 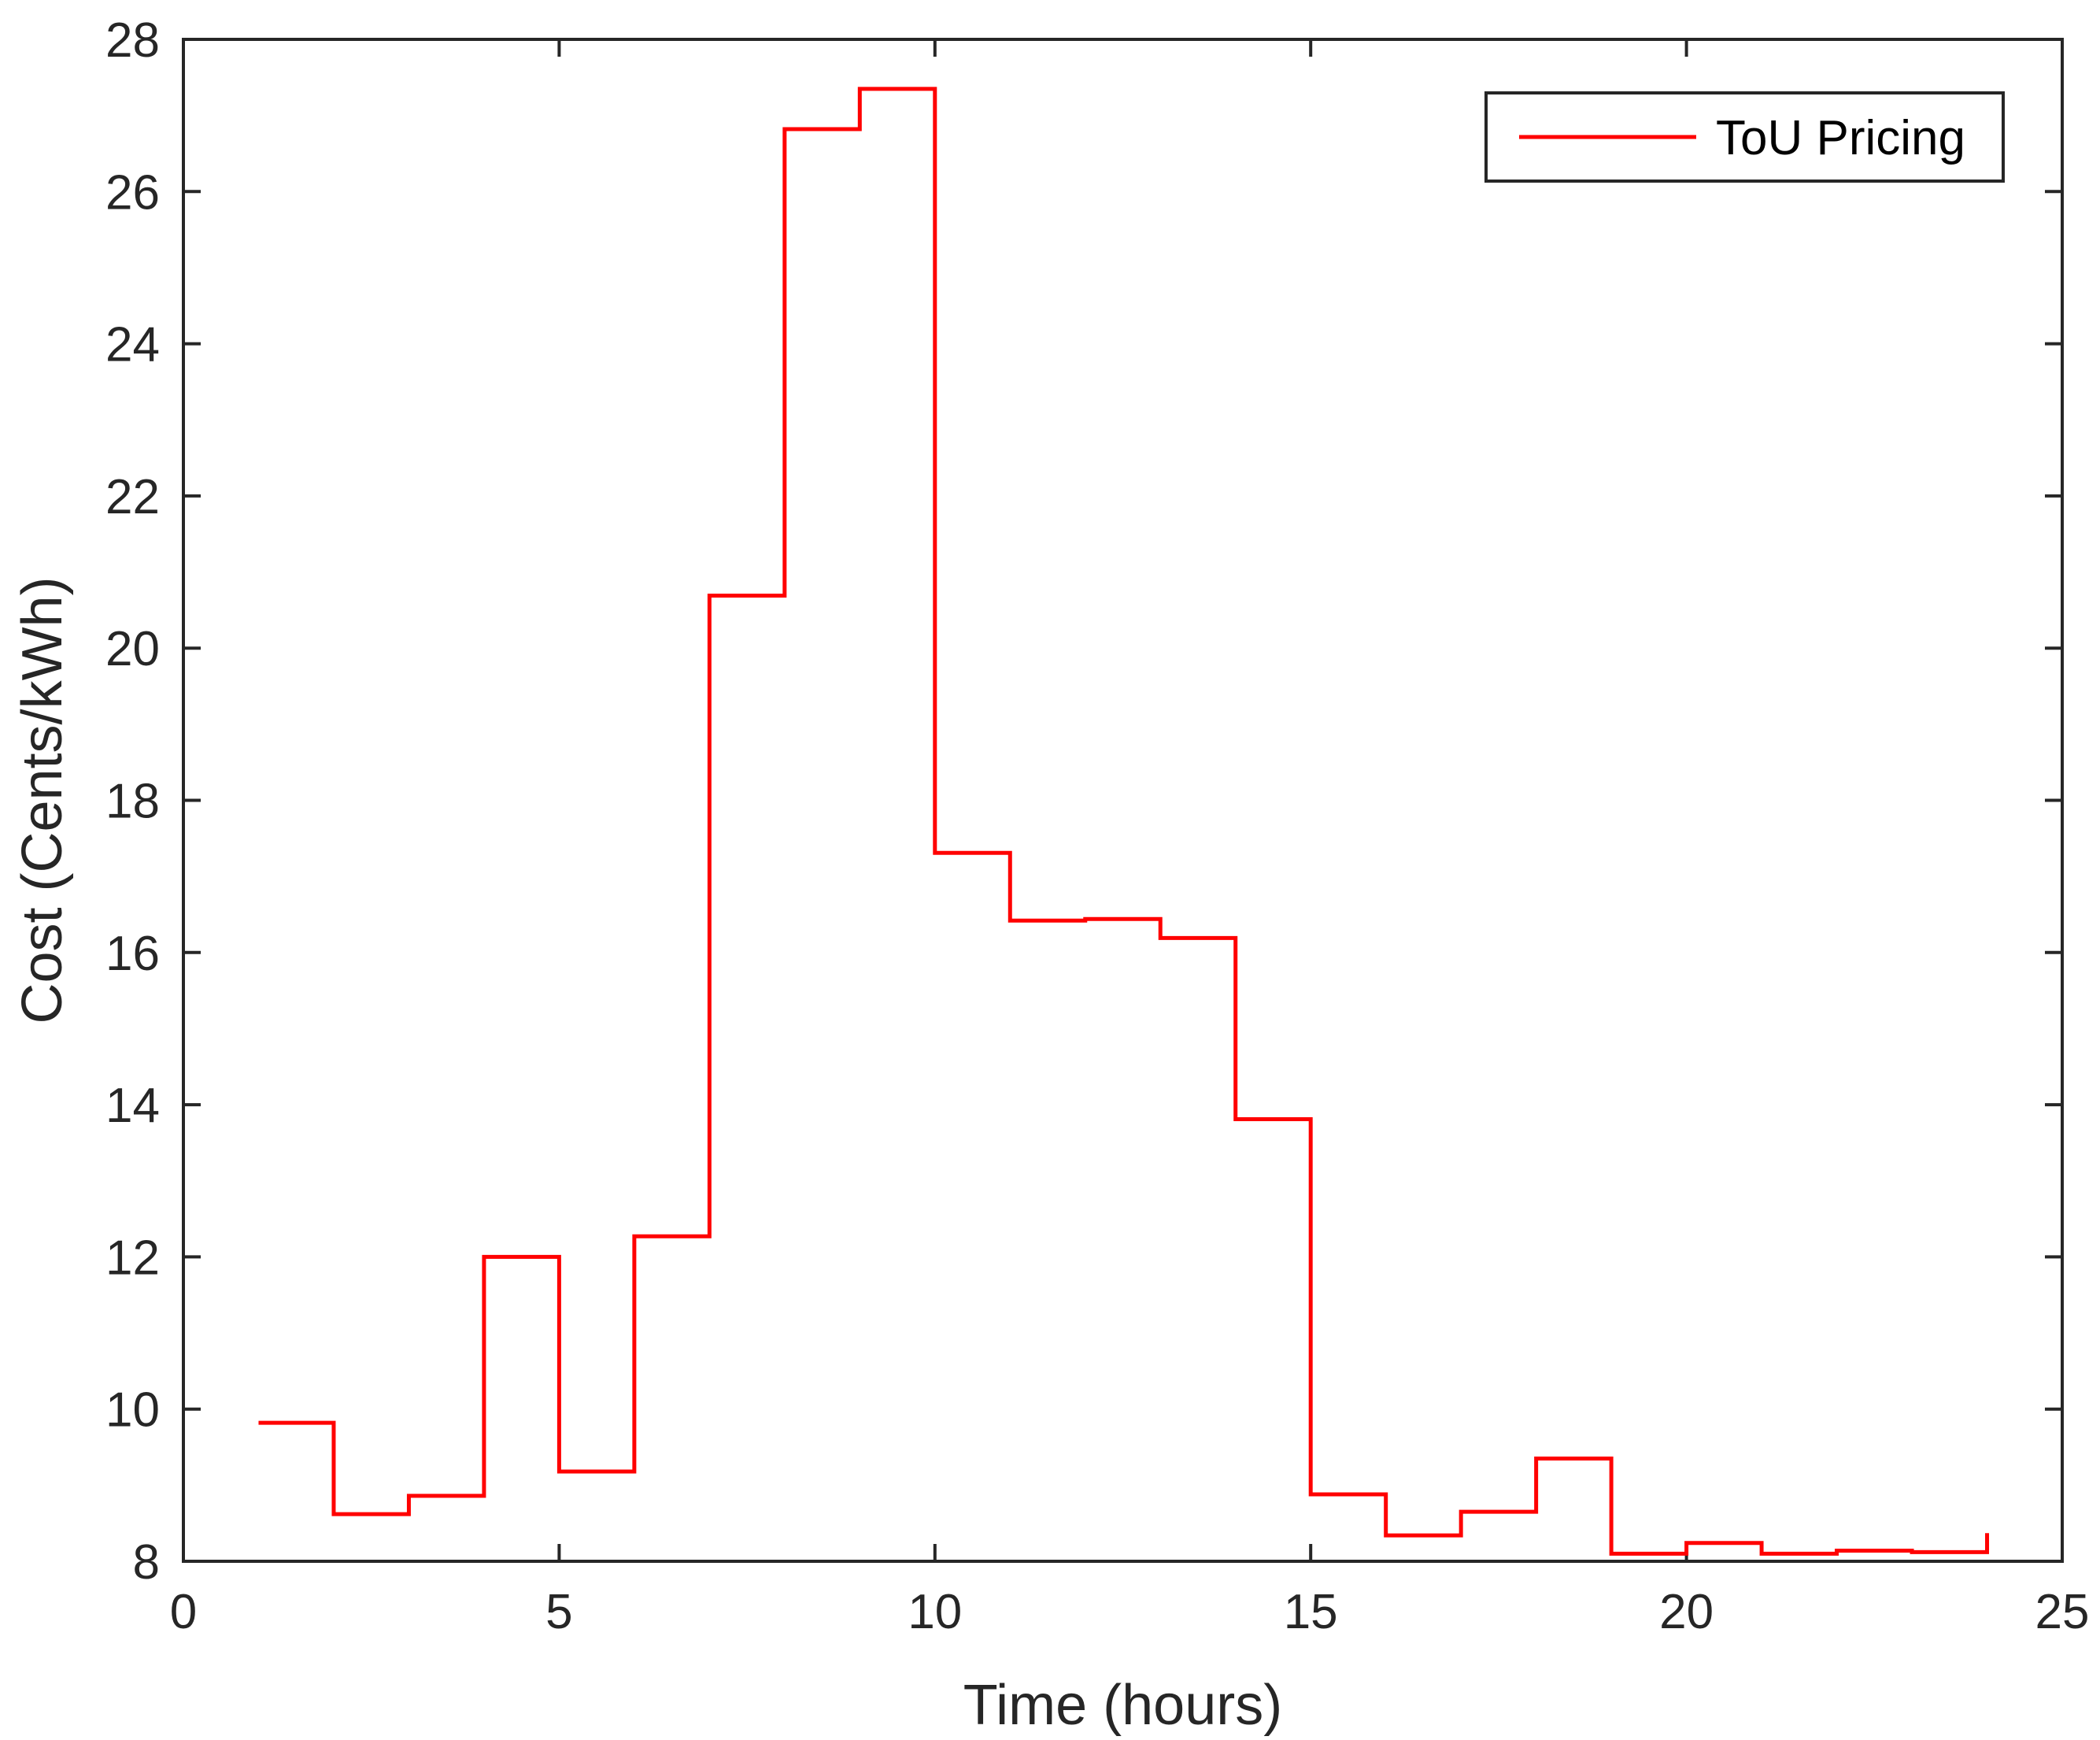 I want to click on y-tick-label: 24, so click(x=132, y=345).